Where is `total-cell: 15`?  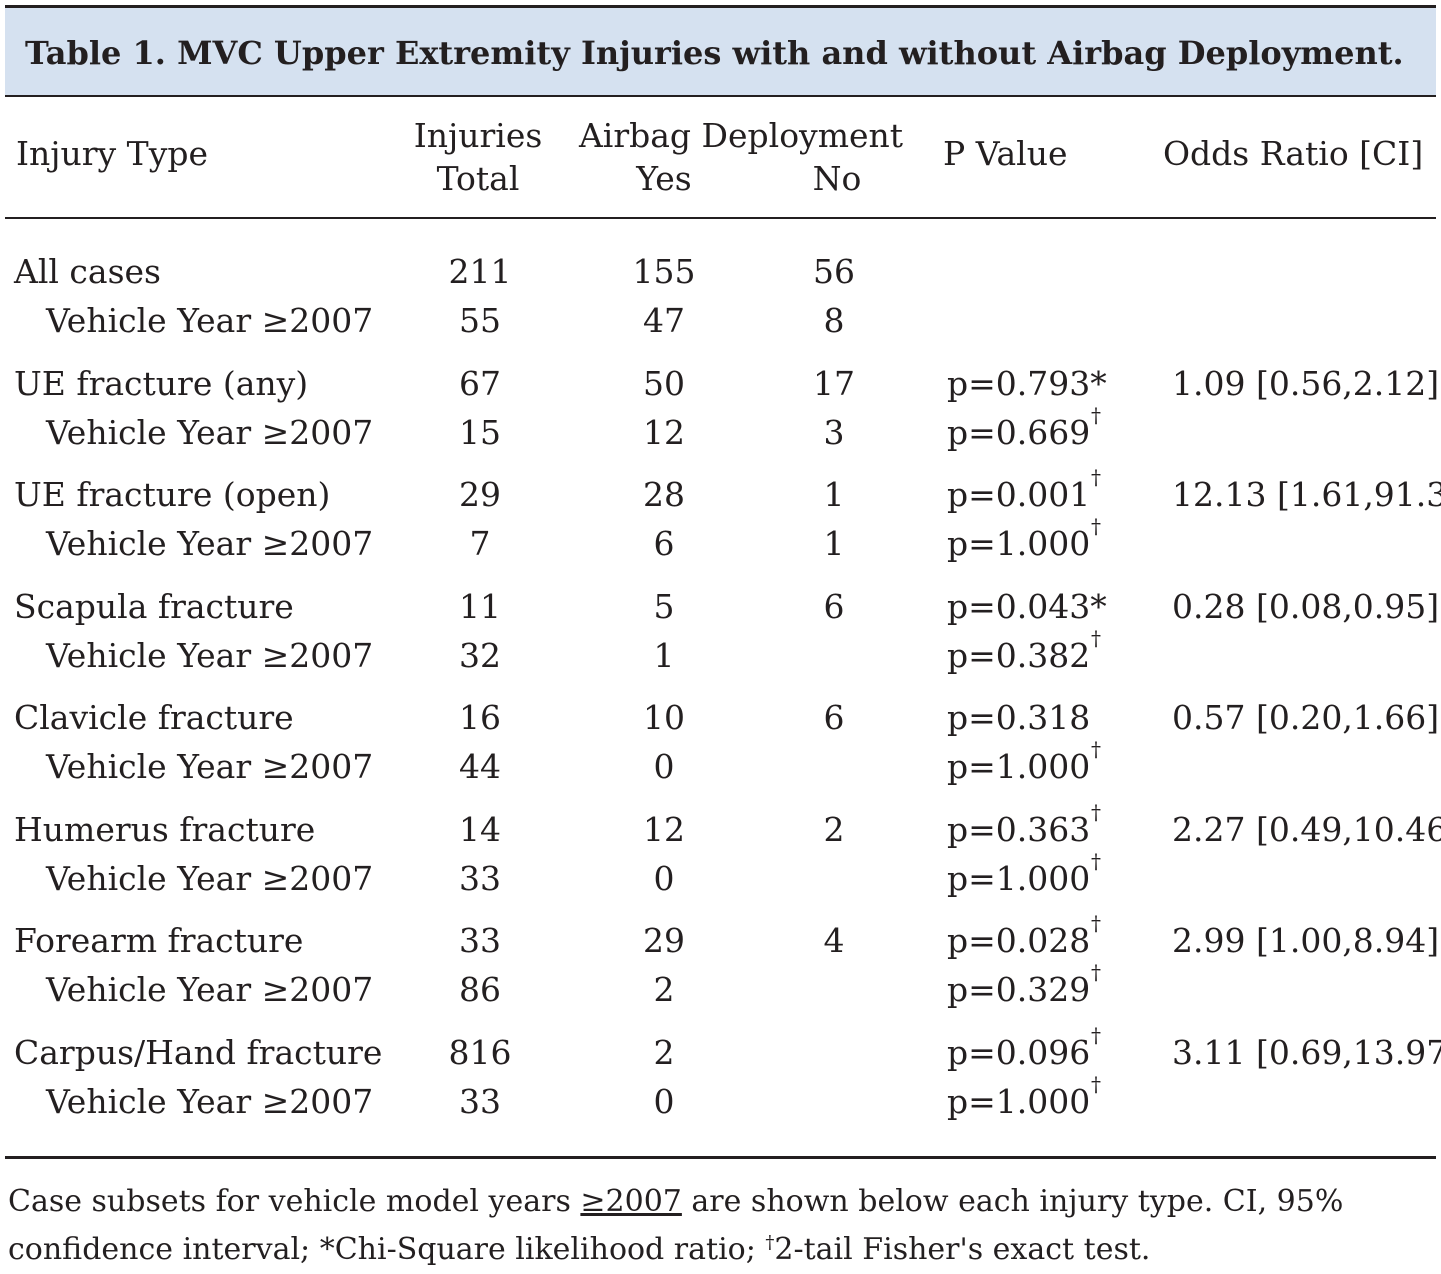 total-cell: 15 is located at coordinates (480, 432).